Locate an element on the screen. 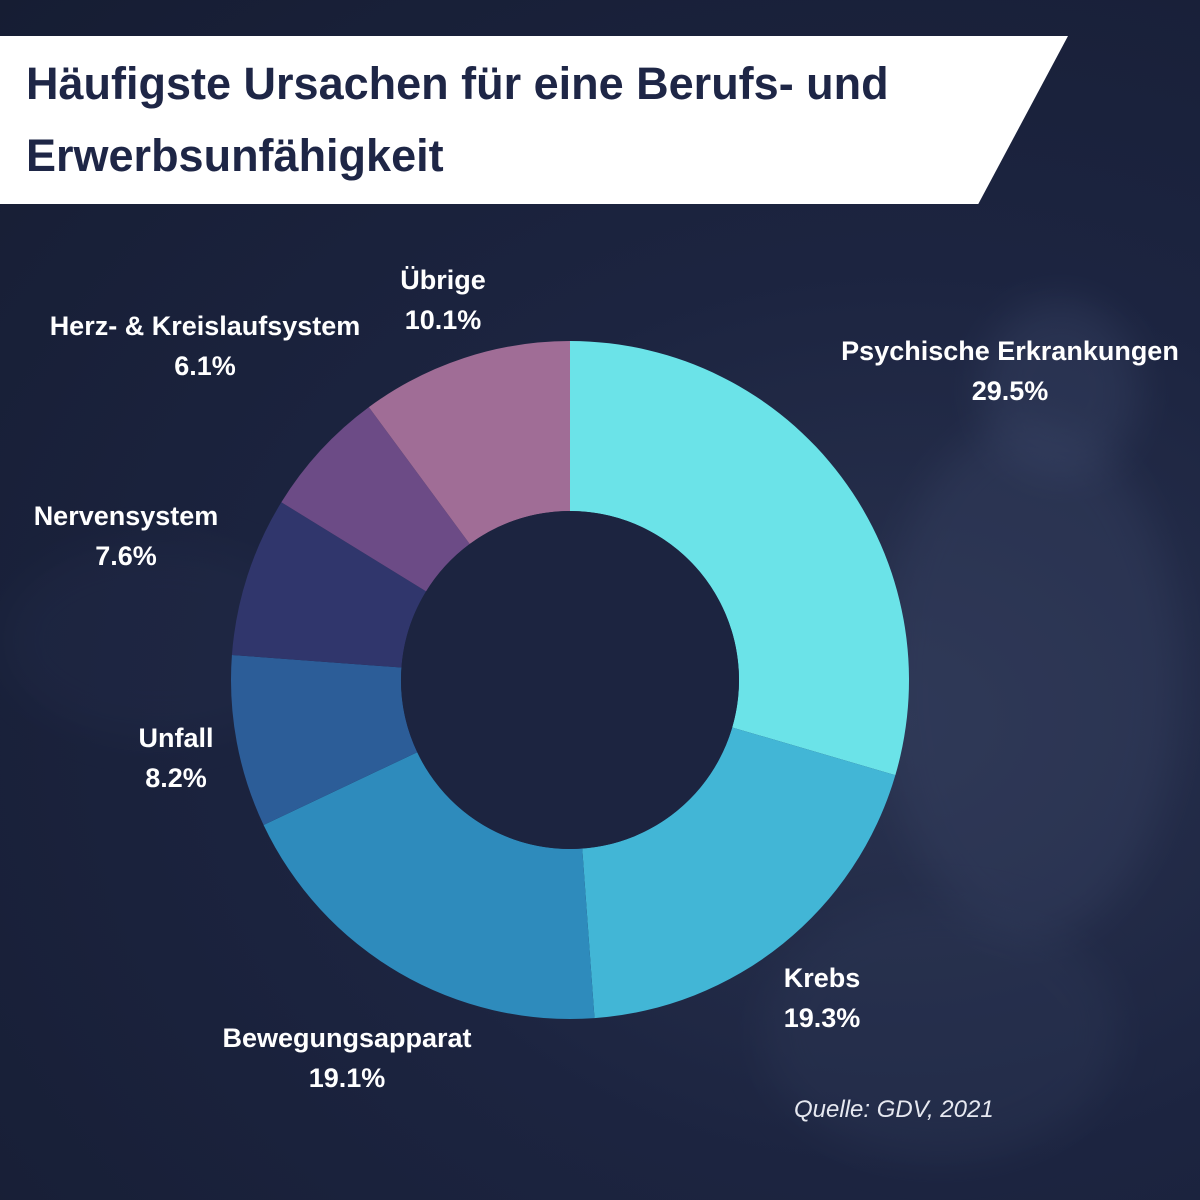 The height and width of the screenshot is (1200, 1200). slice-value: 19.3% is located at coordinates (822, 1018).